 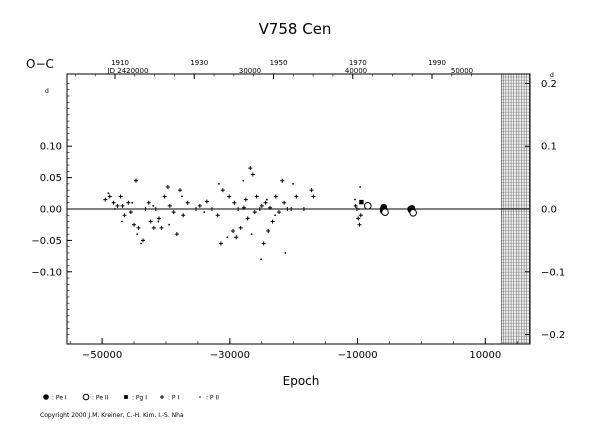 What do you see at coordinates (51, 178) in the screenshot?
I see `y-tick-label: 0.05` at bounding box center [51, 178].